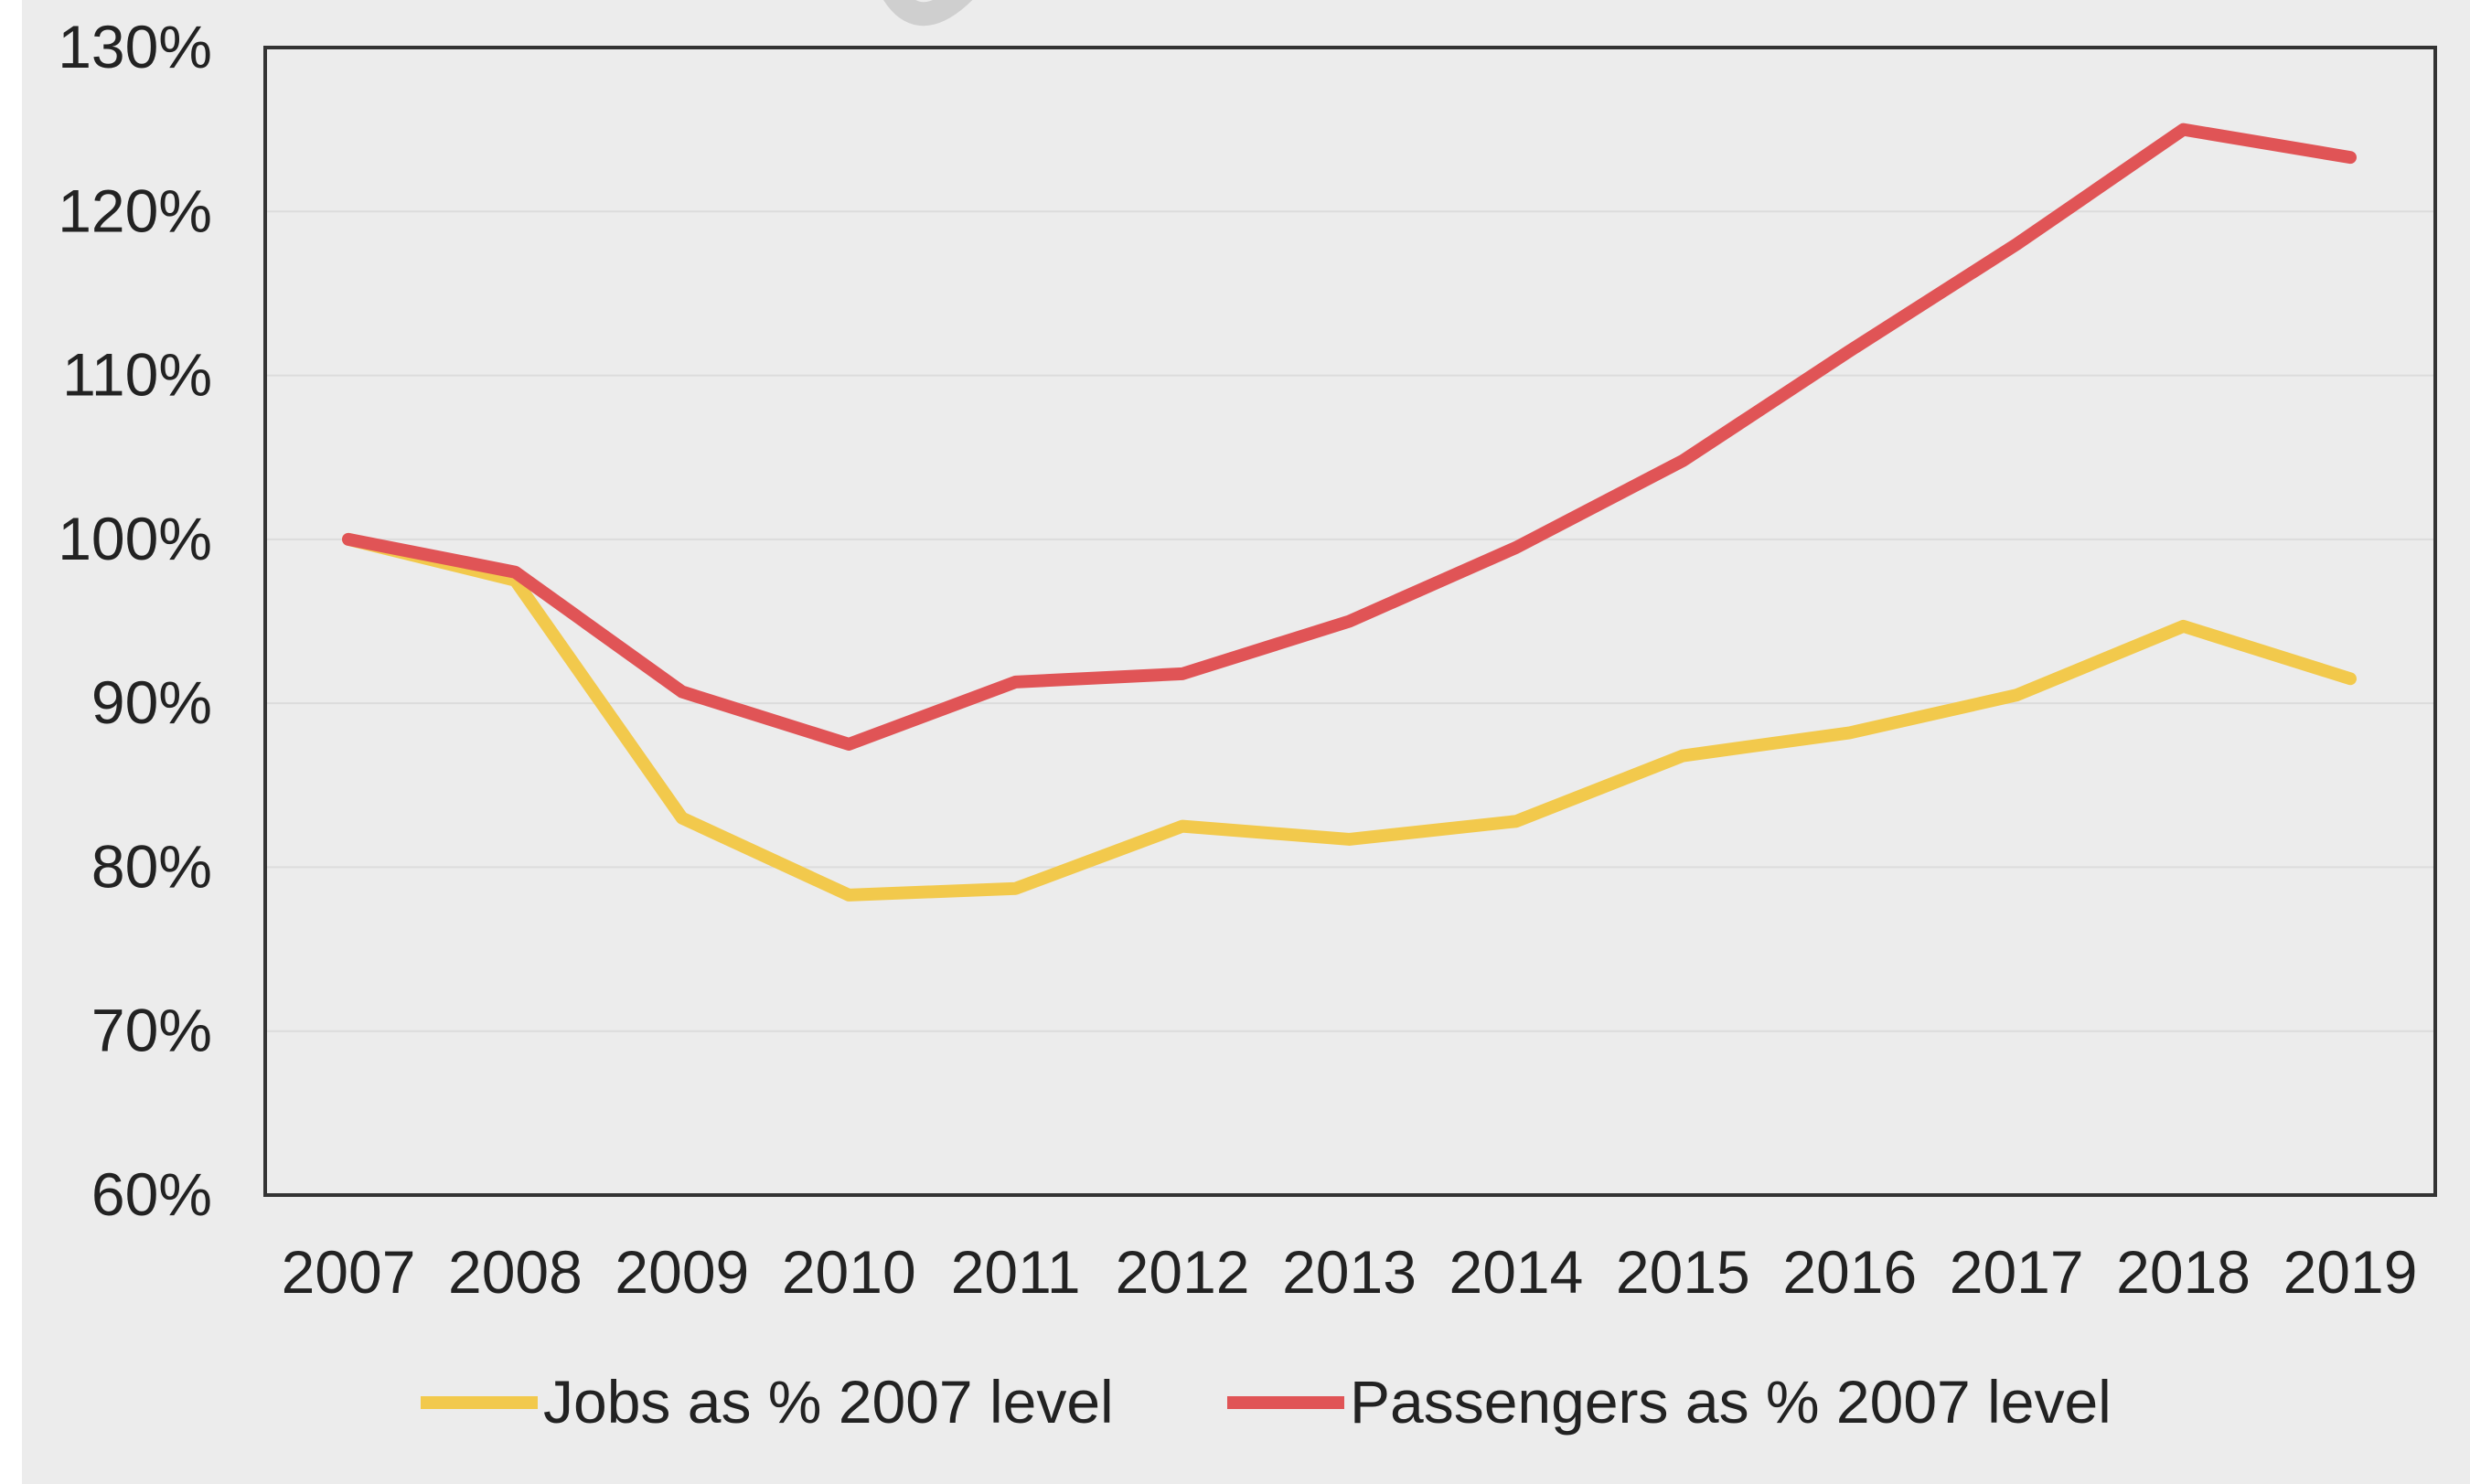 This screenshot has width=2470, height=1484. What do you see at coordinates (1516, 1272) in the screenshot?
I see `x-tick-label: 2014` at bounding box center [1516, 1272].